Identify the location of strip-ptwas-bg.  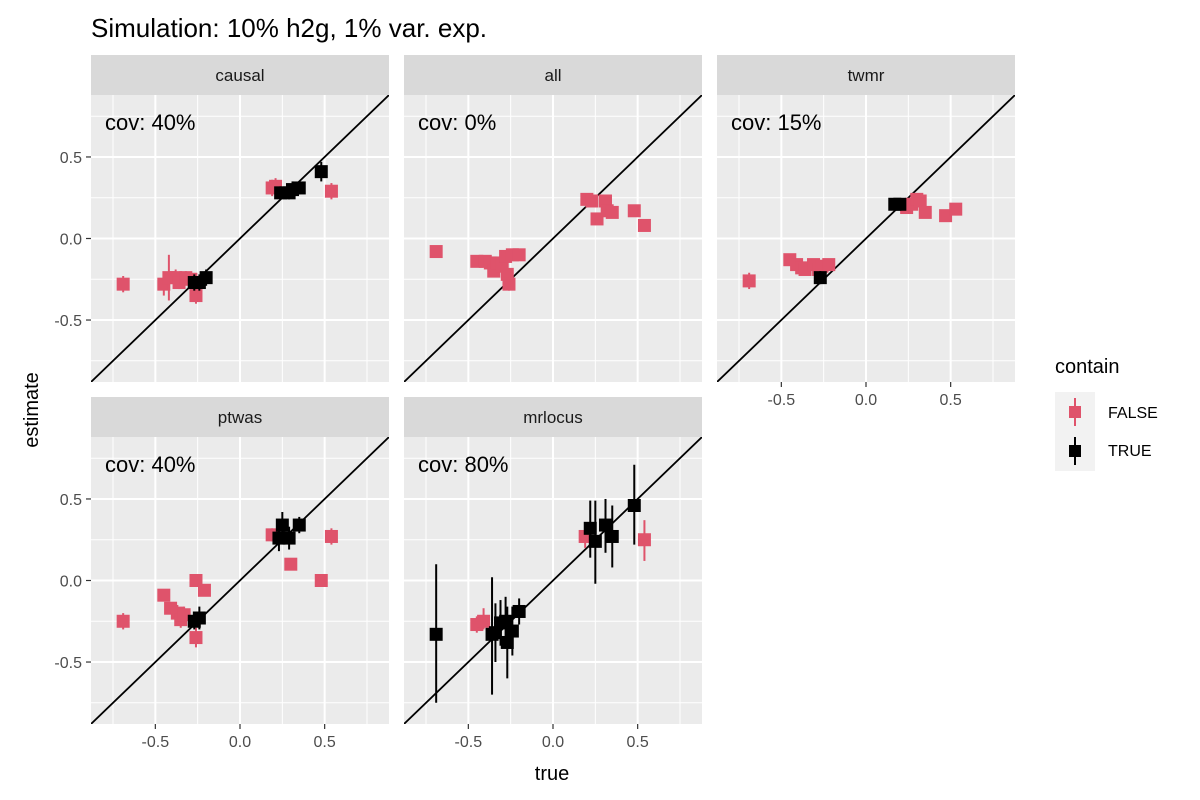
(240, 417).